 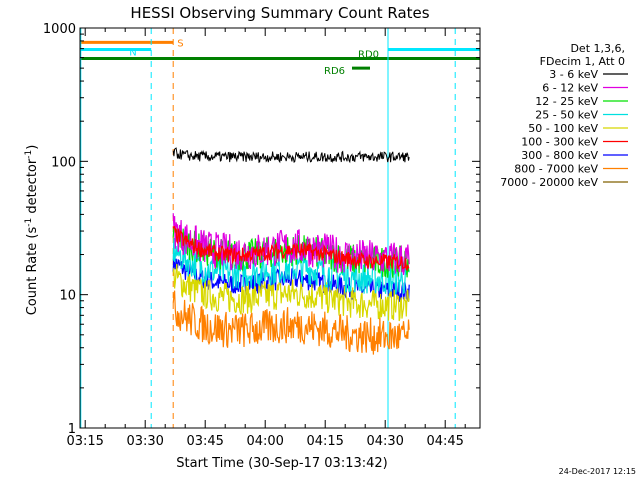 What do you see at coordinates (32, 271) in the screenshot?
I see `y-axis-label-main: Count Rate (s` at bounding box center [32, 271].